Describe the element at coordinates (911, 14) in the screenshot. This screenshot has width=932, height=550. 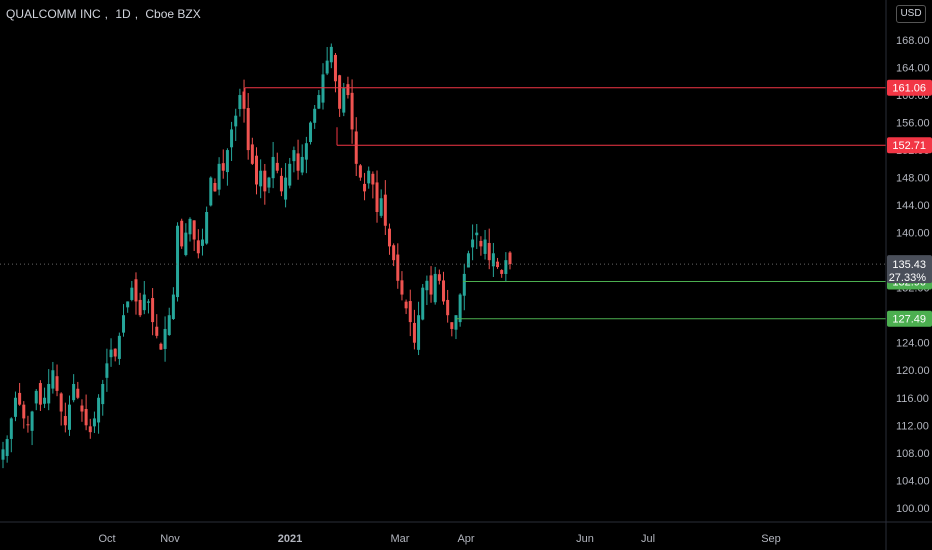
I see `currency-button: USD` at that location.